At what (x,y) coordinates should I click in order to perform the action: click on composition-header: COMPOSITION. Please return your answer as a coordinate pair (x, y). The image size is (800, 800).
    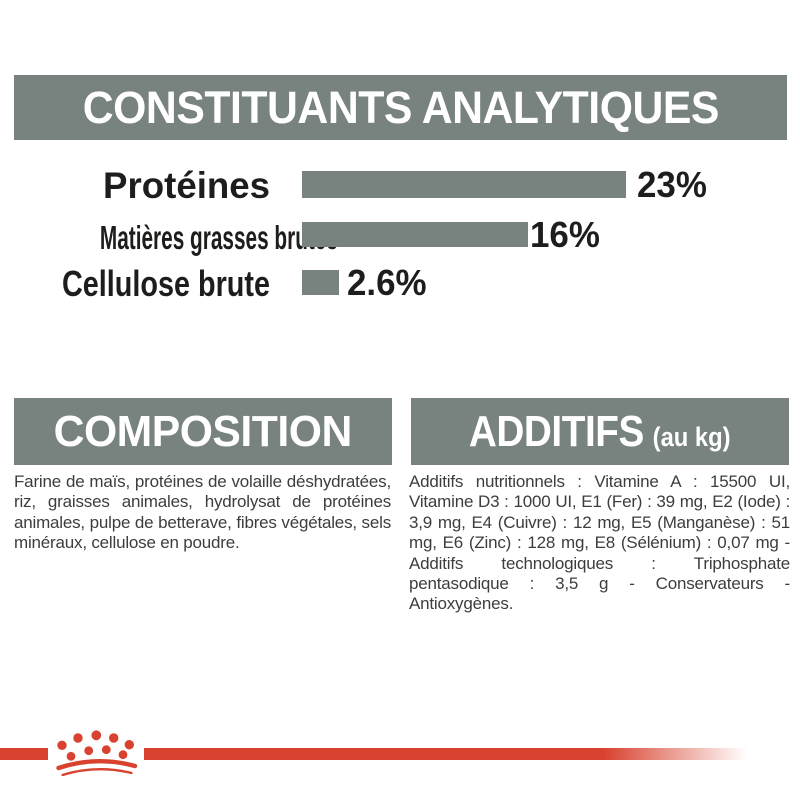
    Looking at the image, I should click on (203, 431).